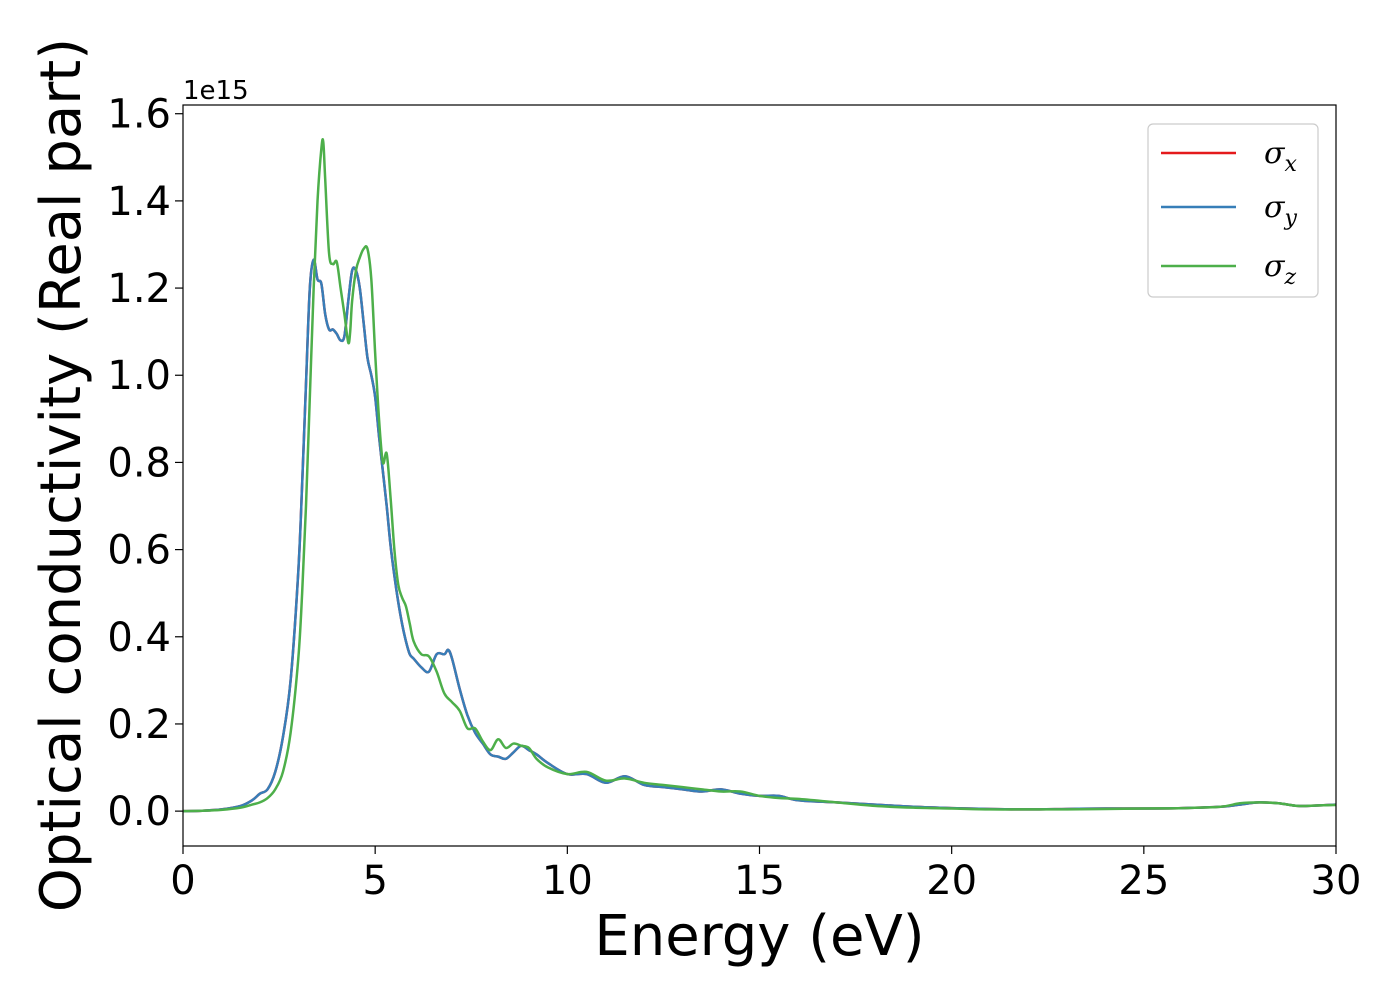 This screenshot has width=1400, height=1000. What do you see at coordinates (759, 881) in the screenshot?
I see `x-tick-label: 15` at bounding box center [759, 881].